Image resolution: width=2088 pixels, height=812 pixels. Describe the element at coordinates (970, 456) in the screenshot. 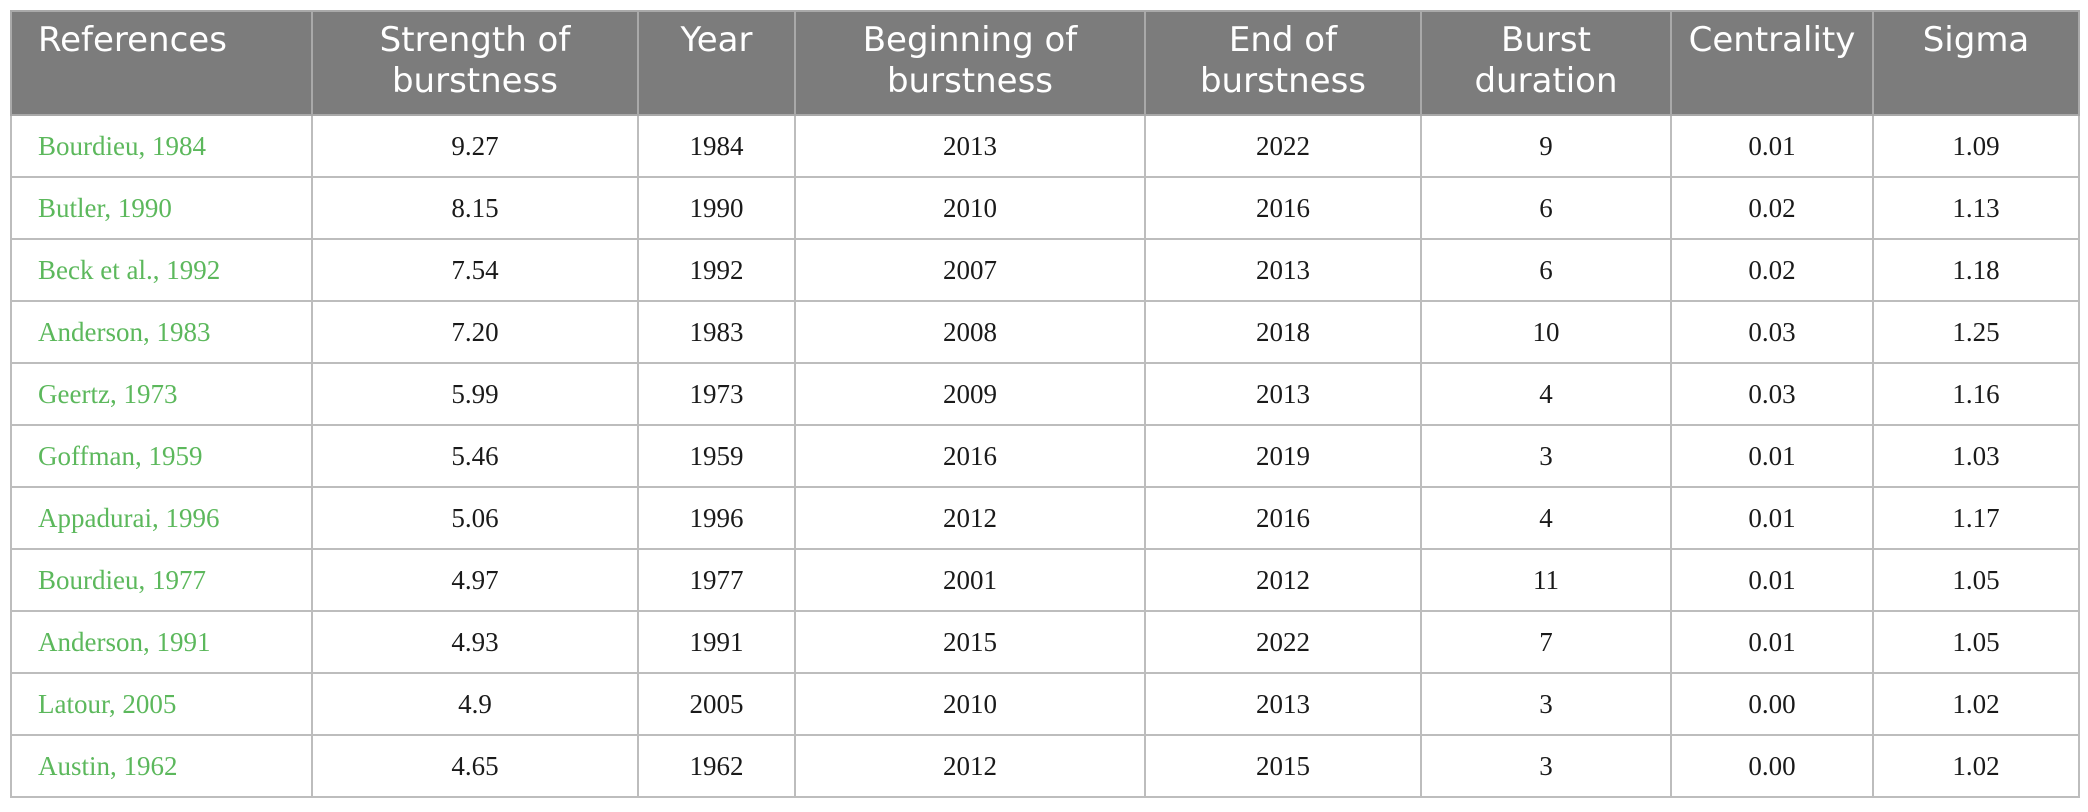

I see `beginning-cell: 2016` at that location.